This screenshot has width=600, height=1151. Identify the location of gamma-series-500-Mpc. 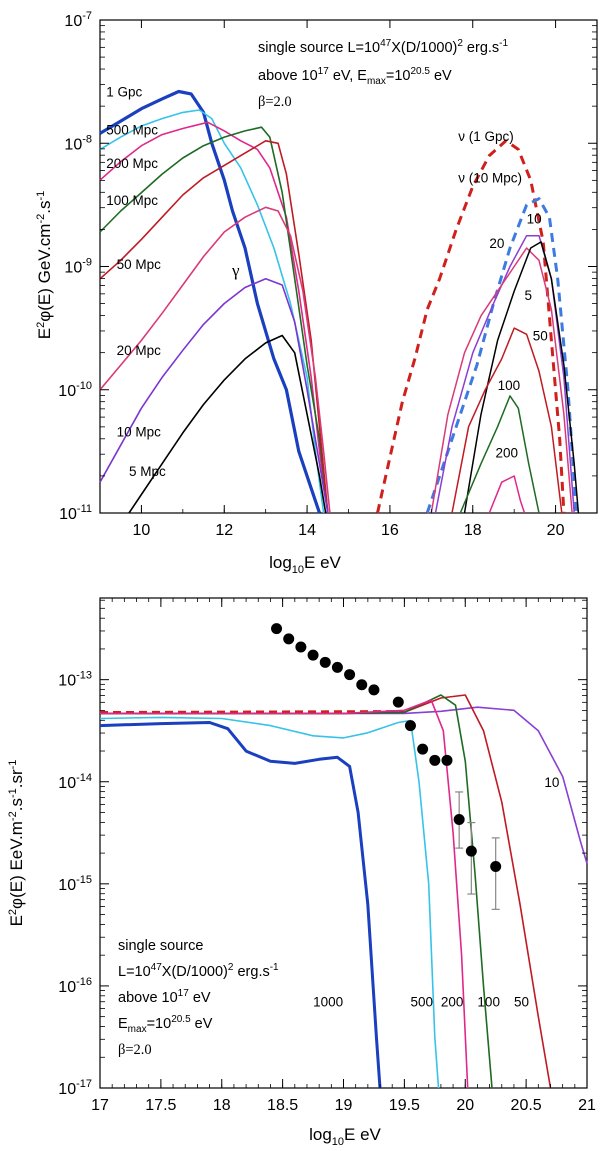
(212, 311).